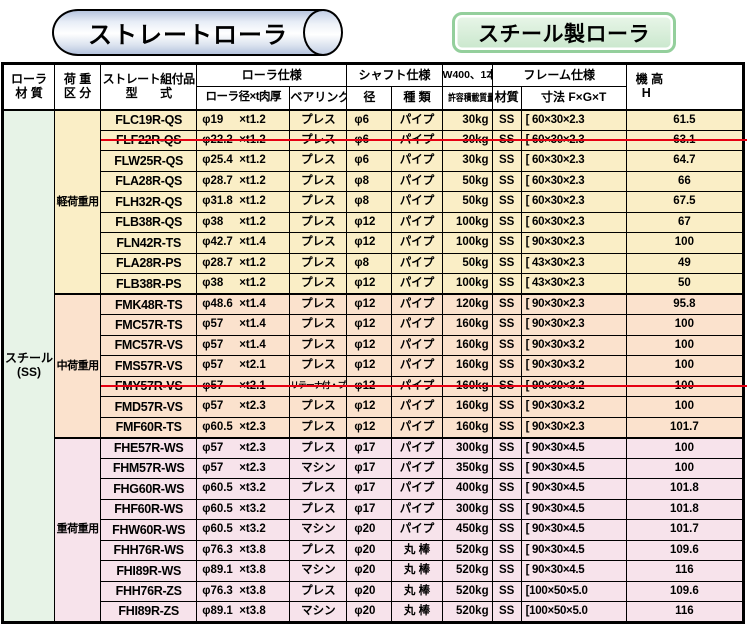 The height and width of the screenshot is (627, 747). What do you see at coordinates (573, 366) in the screenshot?
I see `frame-dimension-cell: [ 90×30×3.2` at bounding box center [573, 366].